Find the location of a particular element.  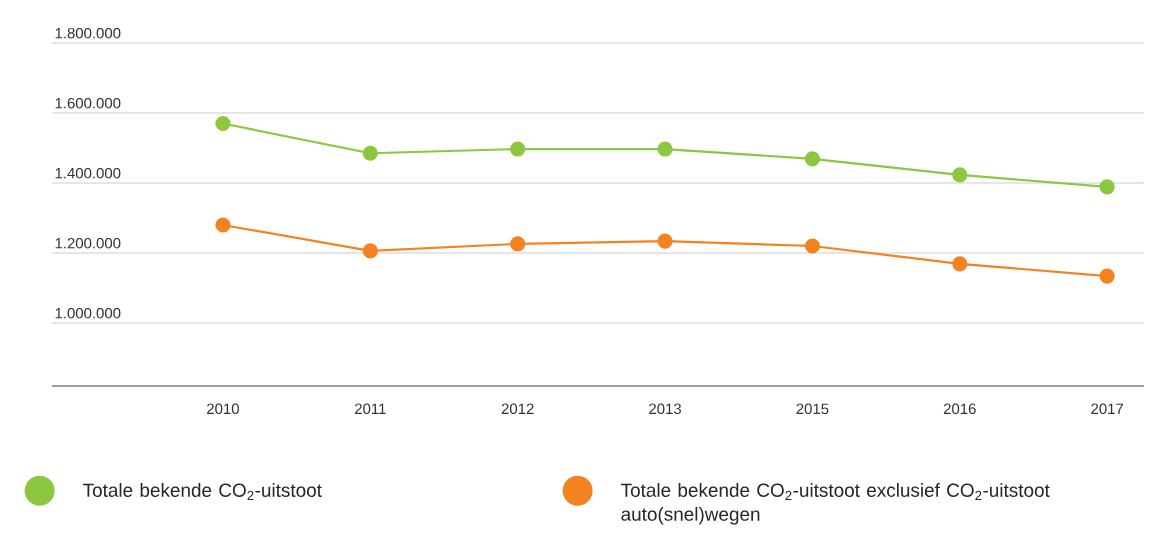

legend-label: Totale bekende CO$_{2}$-uitstoot is located at coordinates (202, 492).